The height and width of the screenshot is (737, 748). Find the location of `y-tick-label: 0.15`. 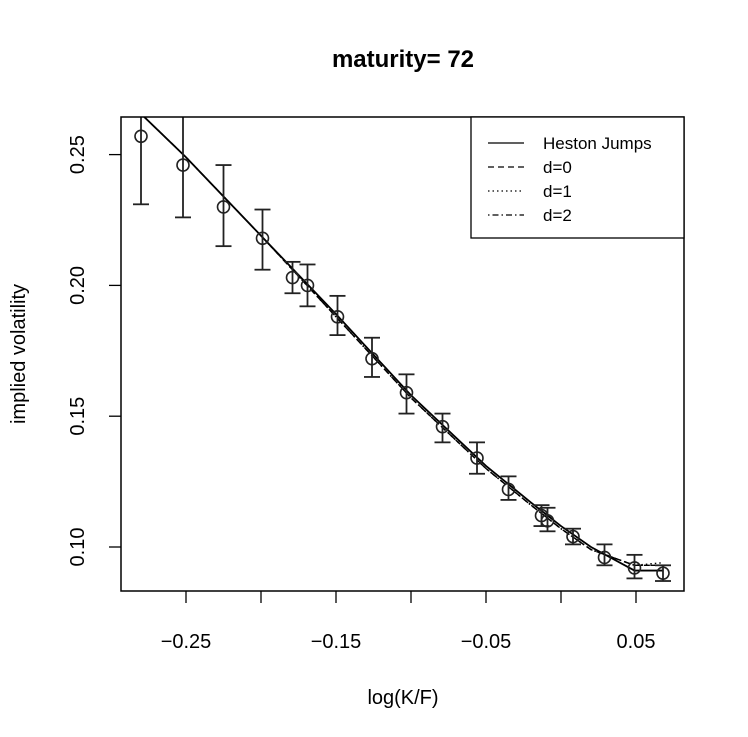

y-tick-label: 0.15 is located at coordinates (78, 416).